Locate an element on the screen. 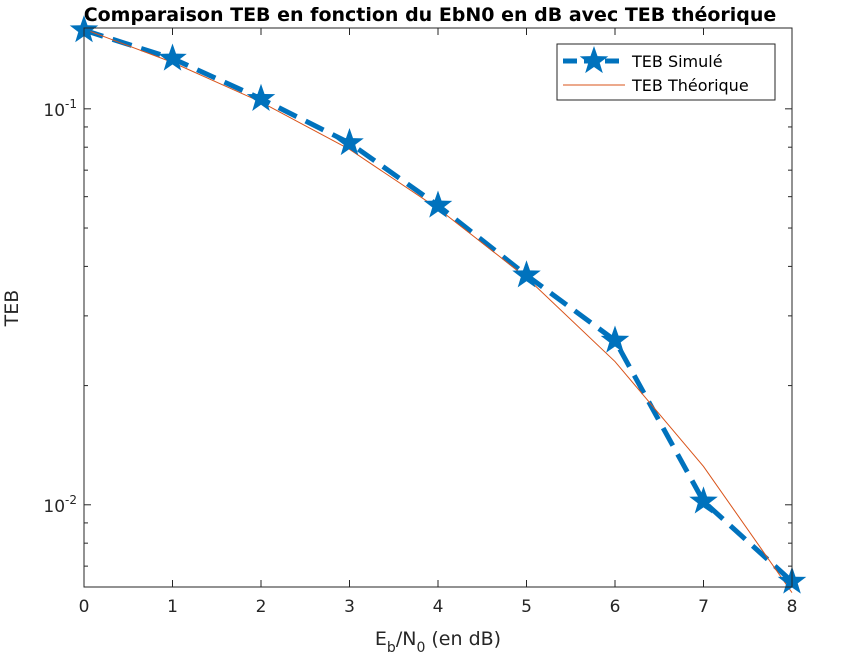 This screenshot has height=660, width=856. x-axis-label: Eb/N0 (en dB) is located at coordinates (438, 642).